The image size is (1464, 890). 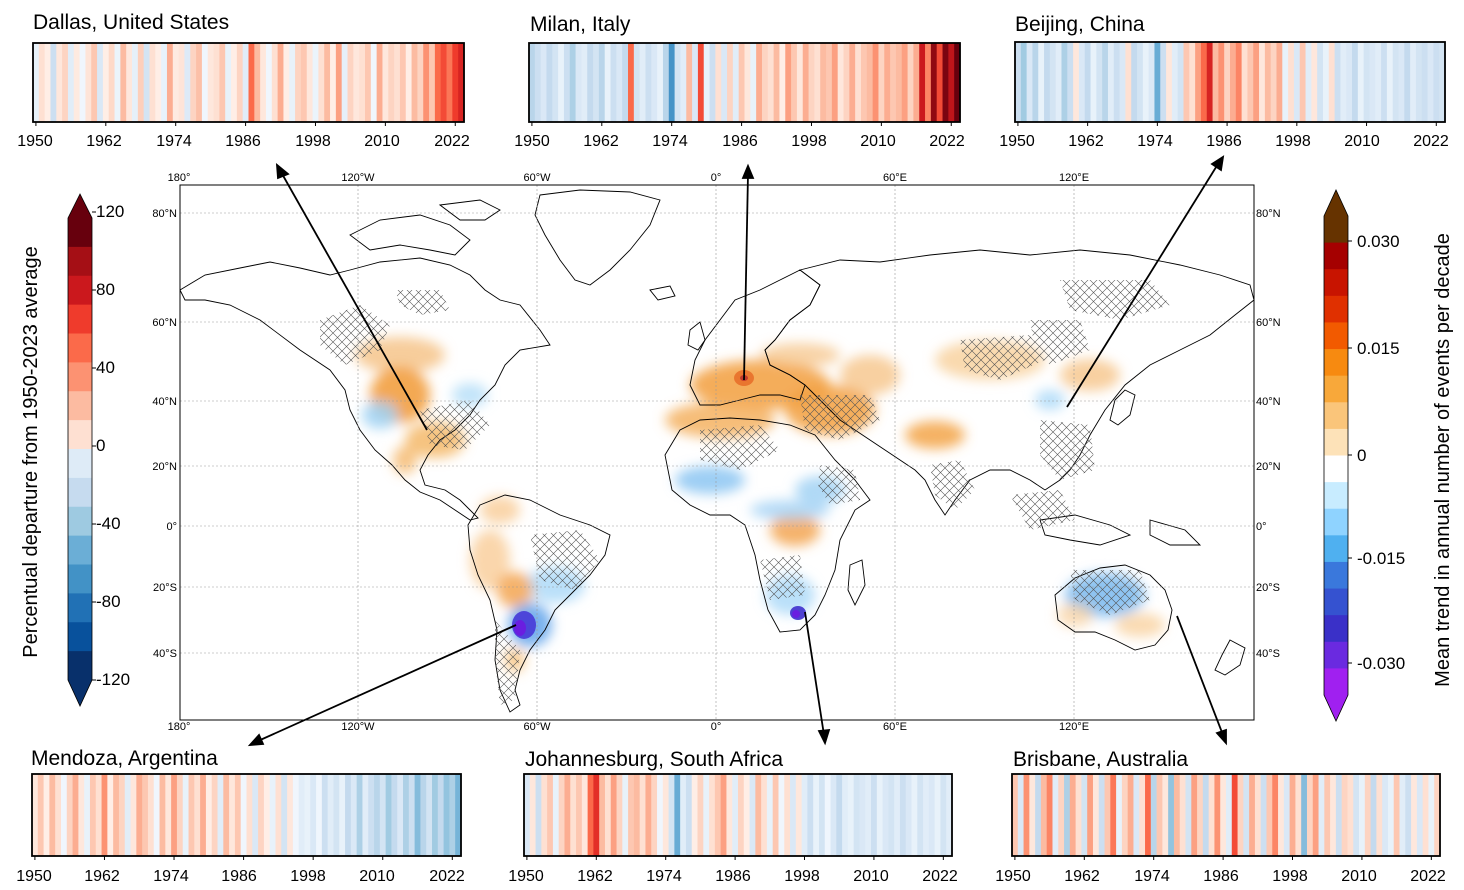 What do you see at coordinates (179, 178) in the screenshot?
I see `lon-label: 180°` at bounding box center [179, 178].